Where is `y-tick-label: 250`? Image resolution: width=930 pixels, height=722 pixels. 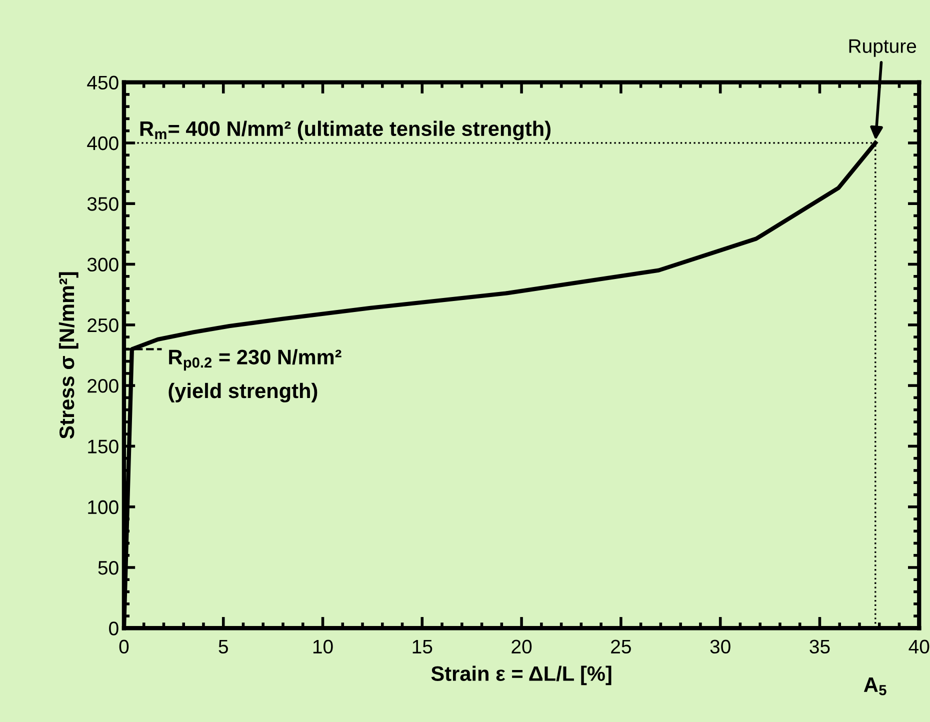
y-tick-label: 250 is located at coordinates (103, 325).